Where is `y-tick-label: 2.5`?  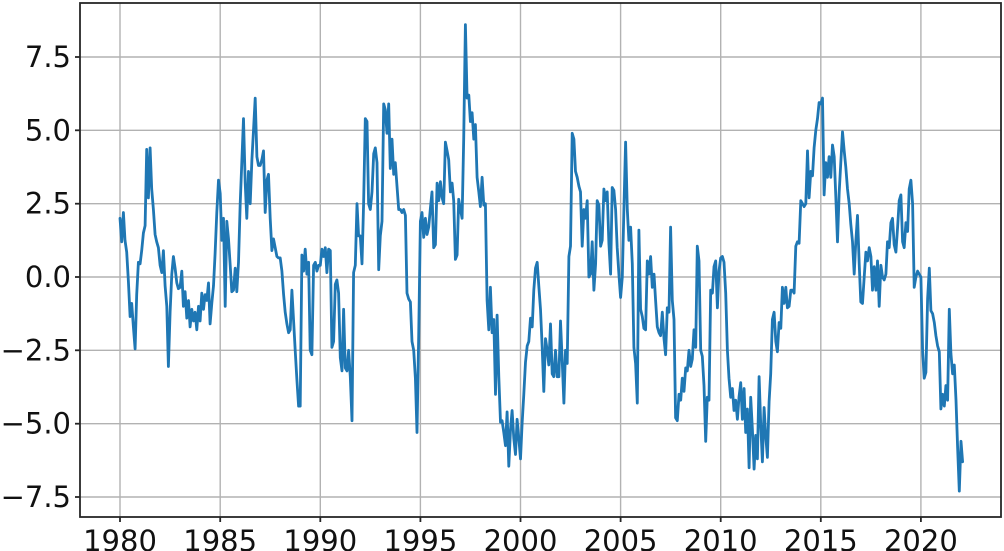
y-tick-label: 2.5 is located at coordinates (48, 204).